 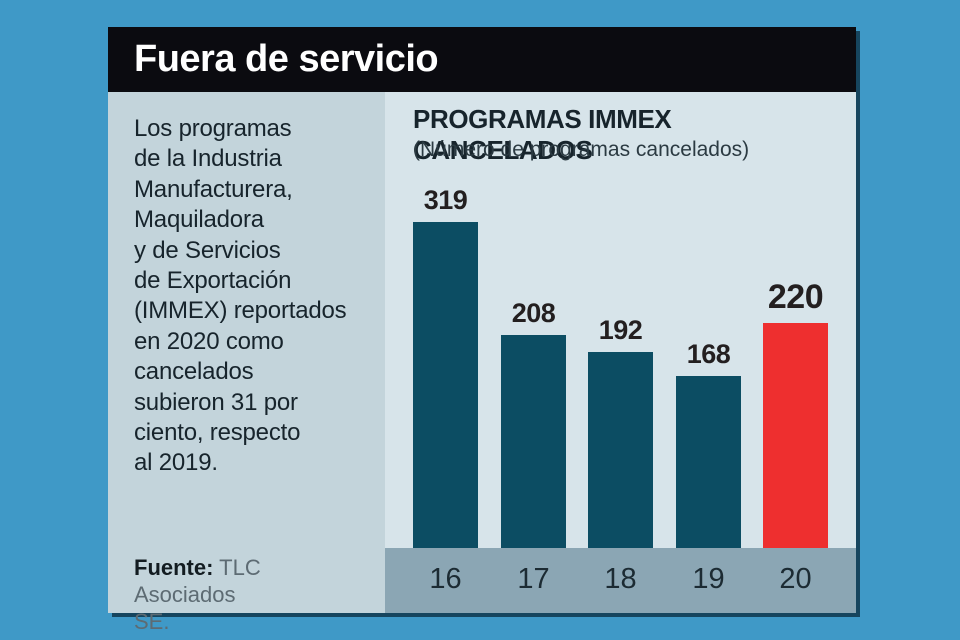 What do you see at coordinates (581, 149) in the screenshot?
I see `chart-subtitle: (Número de programas cancelados)` at bounding box center [581, 149].